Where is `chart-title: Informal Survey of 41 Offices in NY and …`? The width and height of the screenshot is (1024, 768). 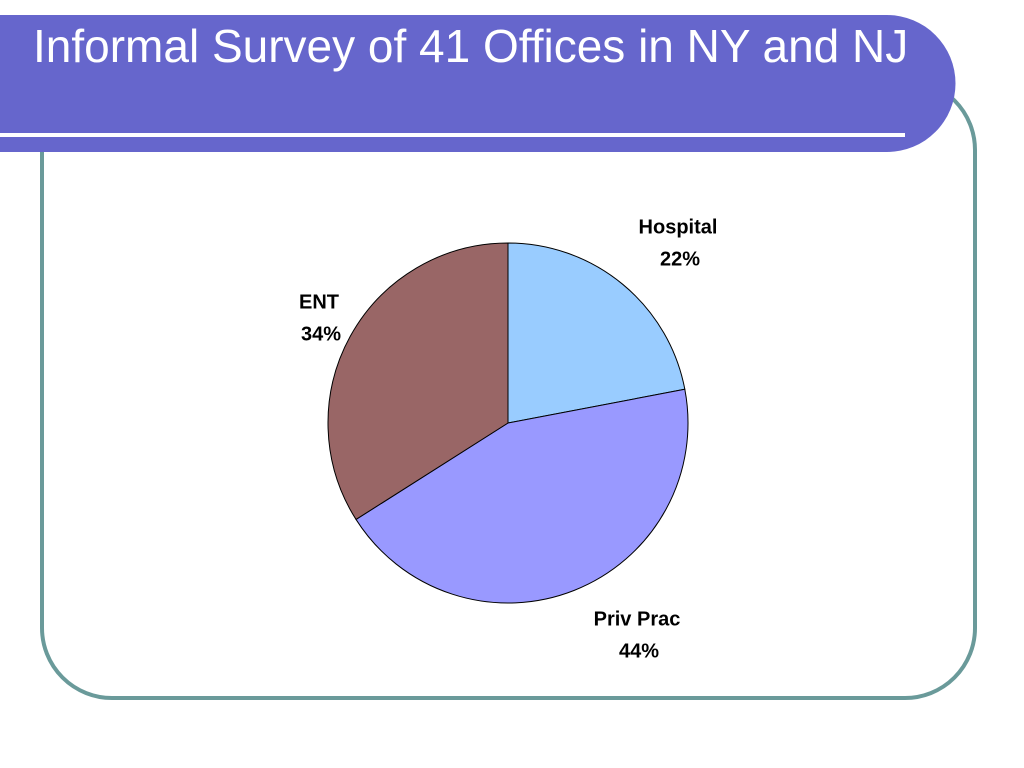 chart-title: Informal Survey of 41 Offices in NY and … is located at coordinates (471, 46).